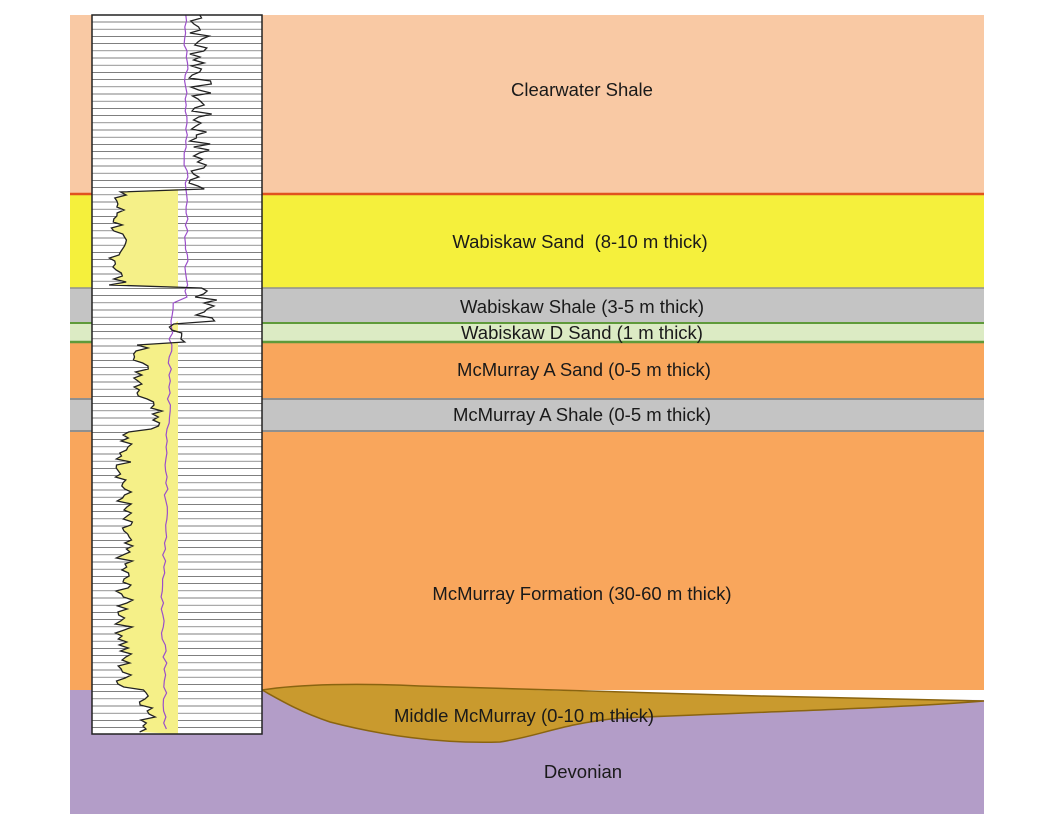 The image size is (1052, 830). What do you see at coordinates (582, 89) in the screenshot?
I see `label-clearwater-shale: Clearwater Shale` at bounding box center [582, 89].